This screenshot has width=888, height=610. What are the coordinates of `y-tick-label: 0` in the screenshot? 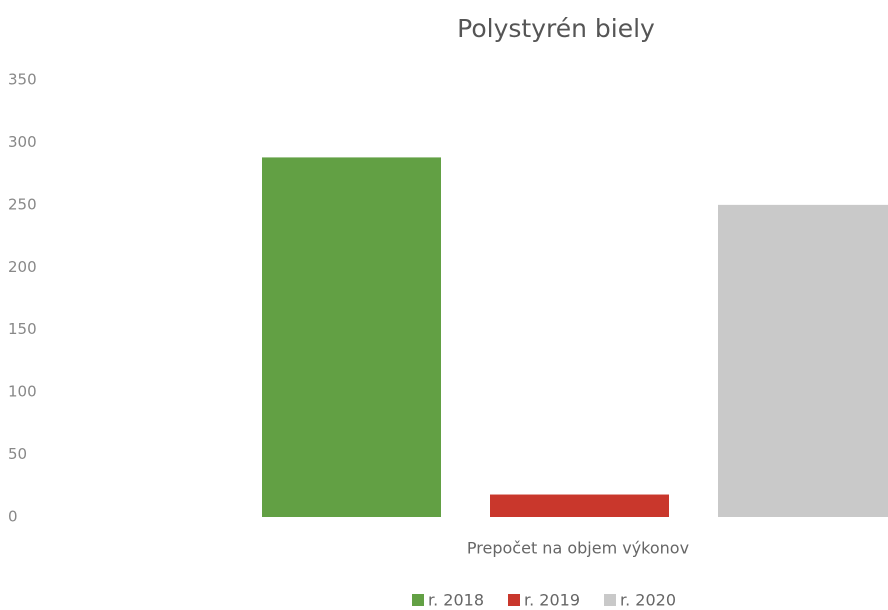 It's located at (13, 517).